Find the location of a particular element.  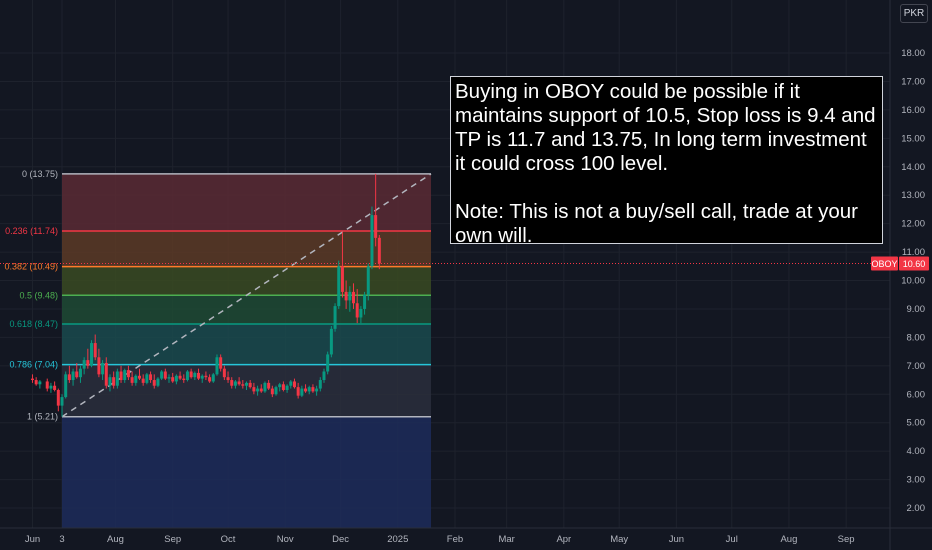

y-tick-label: 8.00 is located at coordinates (916, 337).